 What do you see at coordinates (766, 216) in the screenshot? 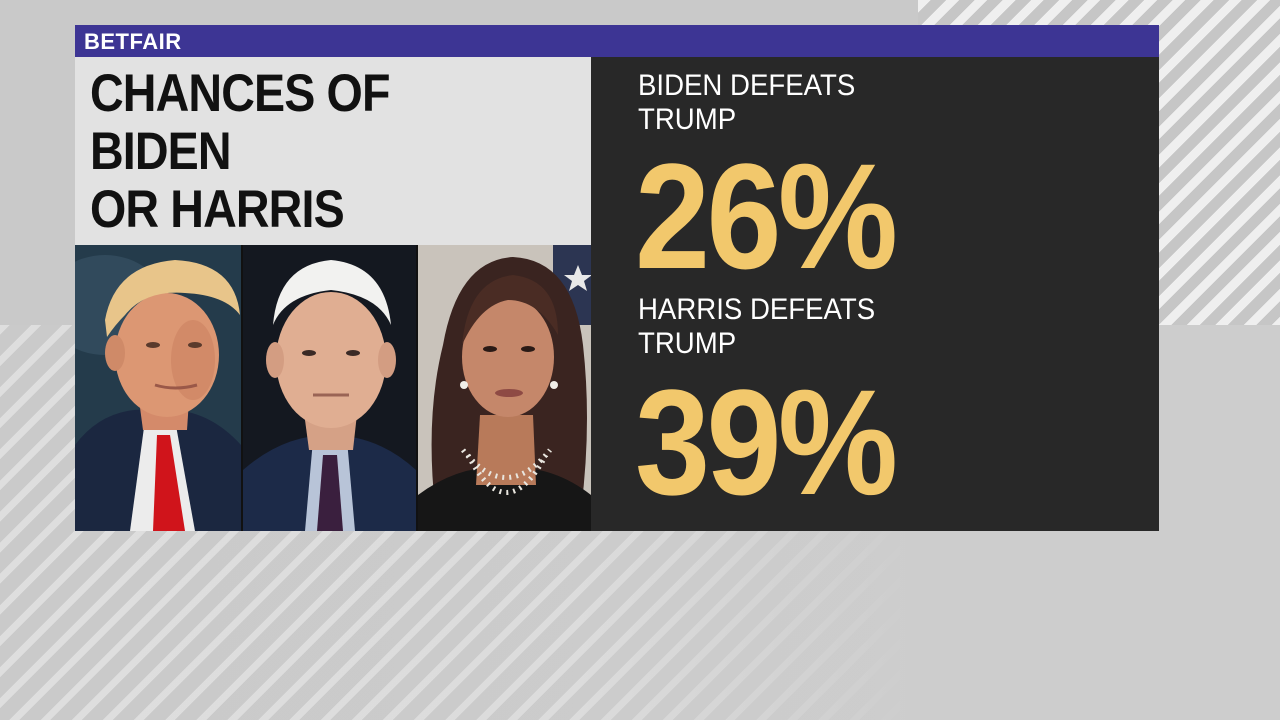
I see `biden-stat-value: 26%` at bounding box center [766, 216].